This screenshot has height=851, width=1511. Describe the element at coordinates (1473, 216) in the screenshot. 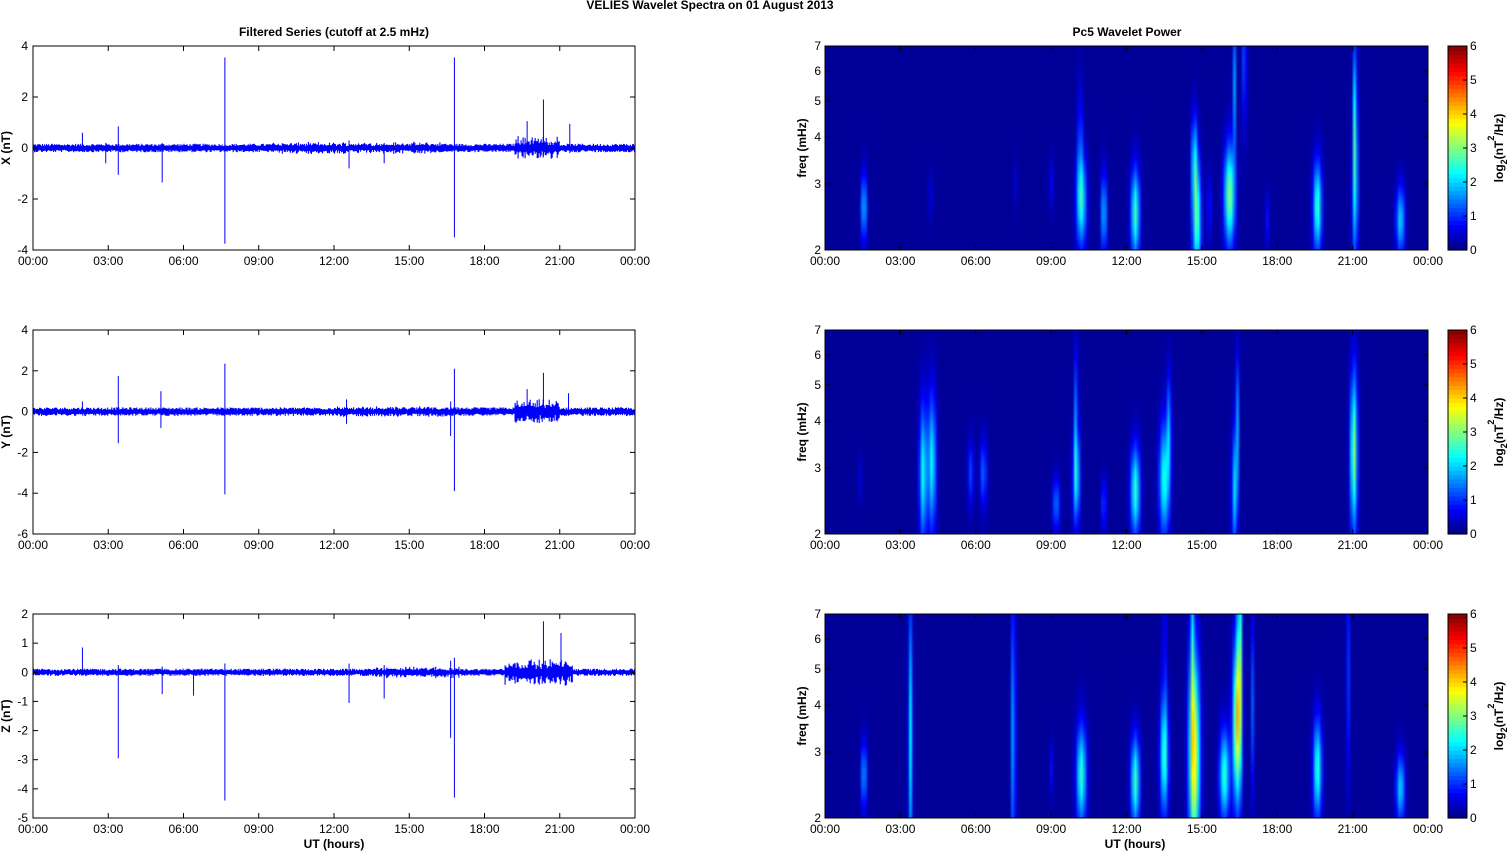

I see `colorbar-tick-label: 1` at that location.